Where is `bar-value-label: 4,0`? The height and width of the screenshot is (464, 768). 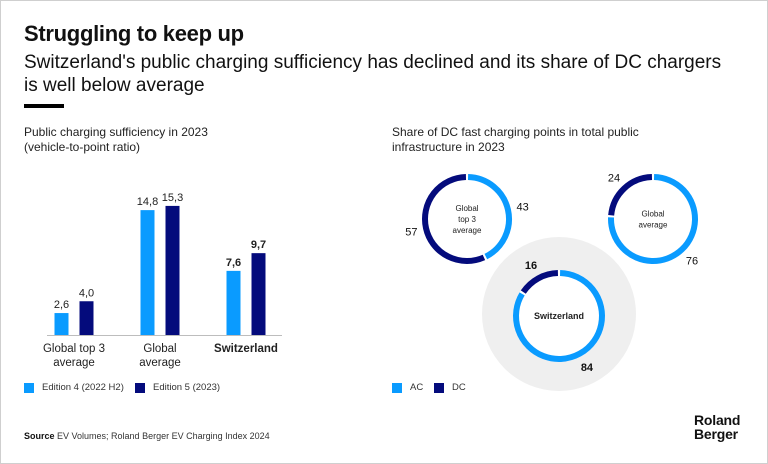 bar-value-label: 4,0 is located at coordinates (86, 293).